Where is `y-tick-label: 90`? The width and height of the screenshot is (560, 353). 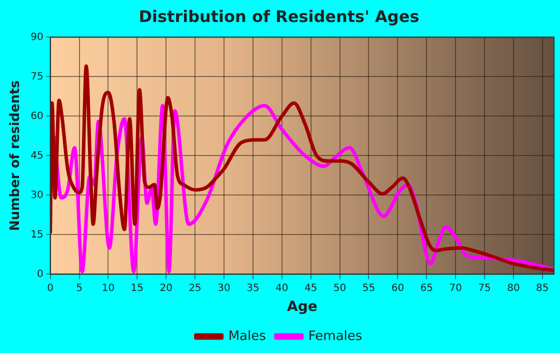
y-tick-label: 90 is located at coordinates (37, 37).